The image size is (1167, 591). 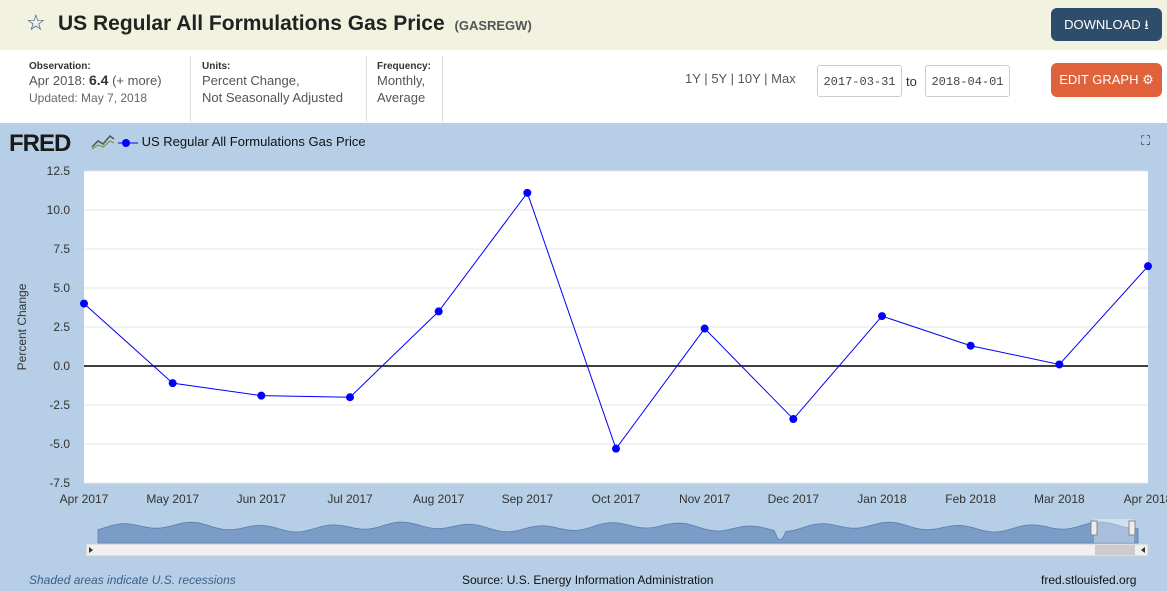 I want to click on updated-text: Updated: May 7, 2018, so click(x=88, y=98).